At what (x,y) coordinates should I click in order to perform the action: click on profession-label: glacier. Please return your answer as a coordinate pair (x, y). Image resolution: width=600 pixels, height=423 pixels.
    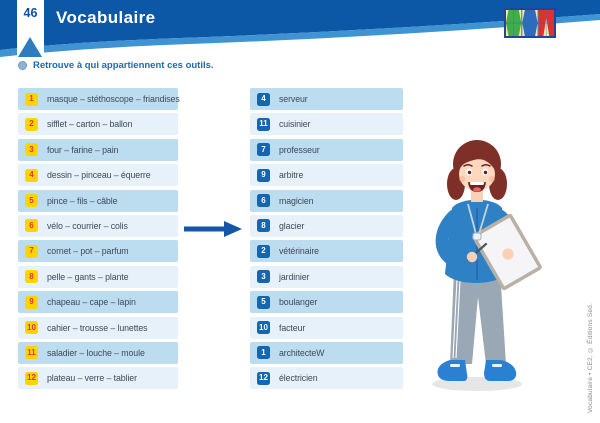
    Looking at the image, I should click on (292, 225).